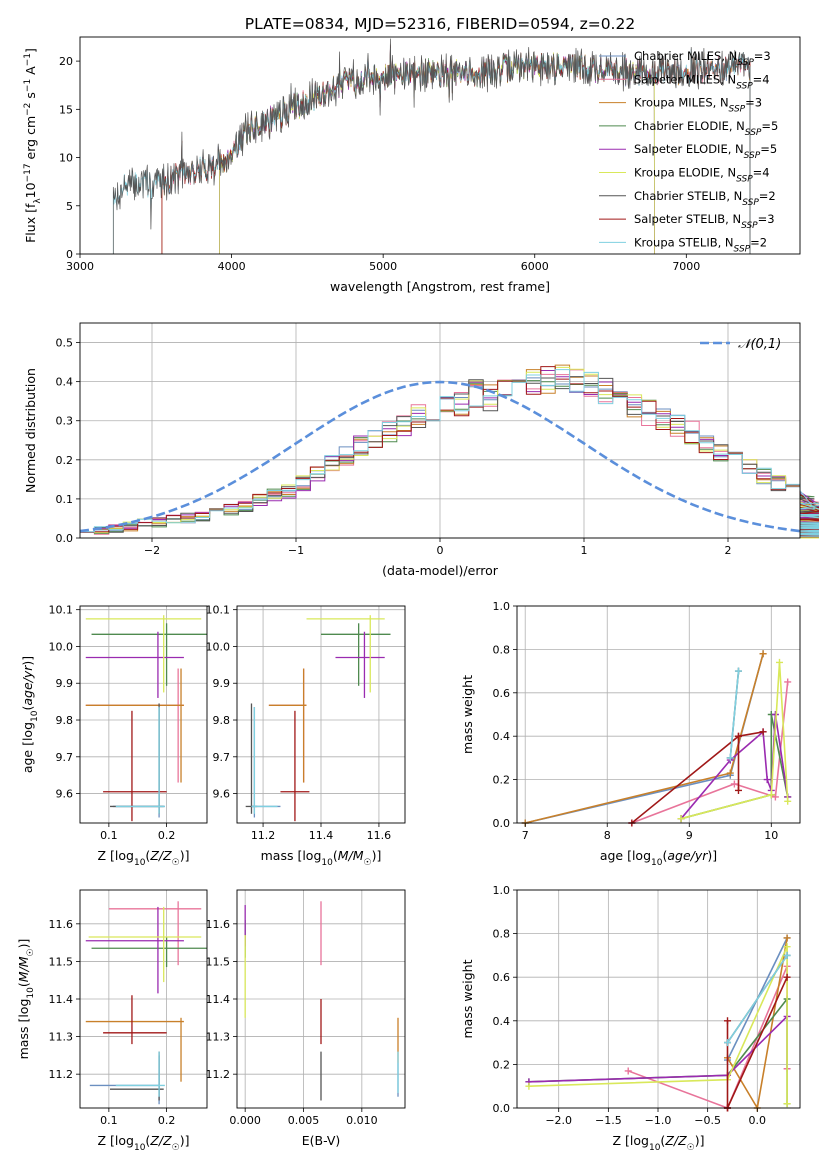 This screenshot has height=1170, width=819. I want to click on x-tick-label: 11.6, so click(379, 835).